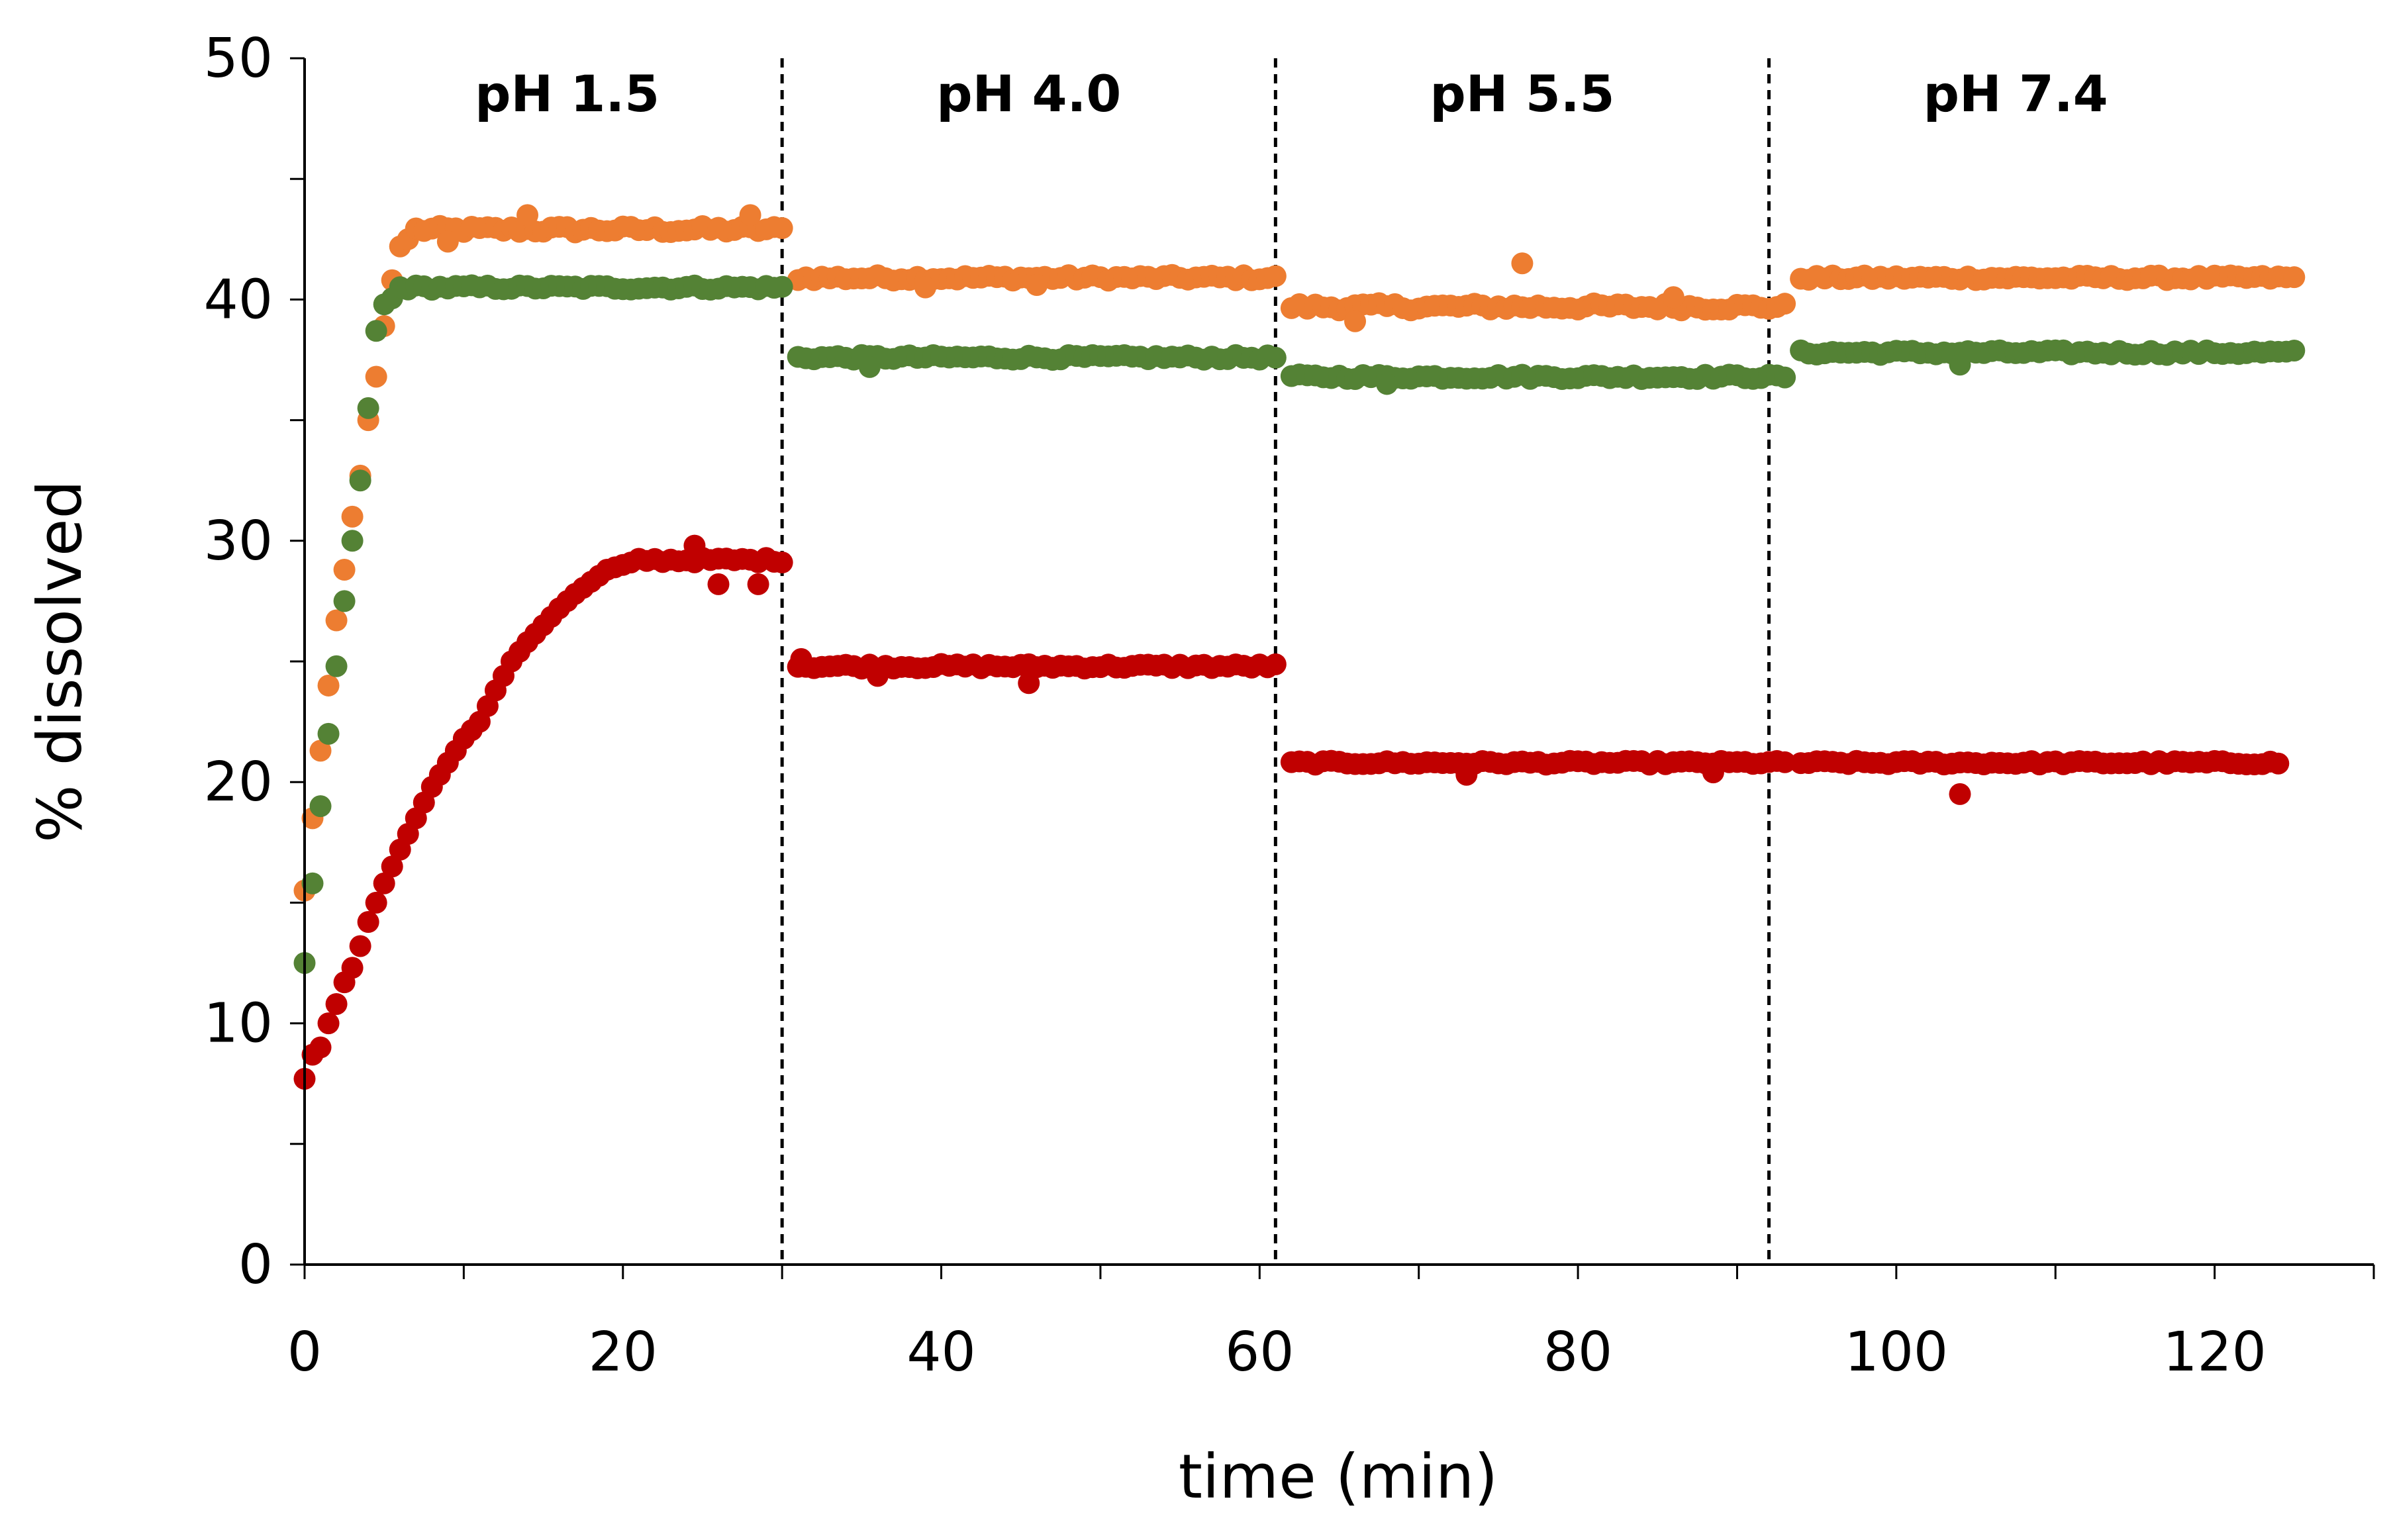 This screenshot has height=1540, width=2393. What do you see at coordinates (238, 782) in the screenshot?
I see `y-tick-label: 20` at bounding box center [238, 782].